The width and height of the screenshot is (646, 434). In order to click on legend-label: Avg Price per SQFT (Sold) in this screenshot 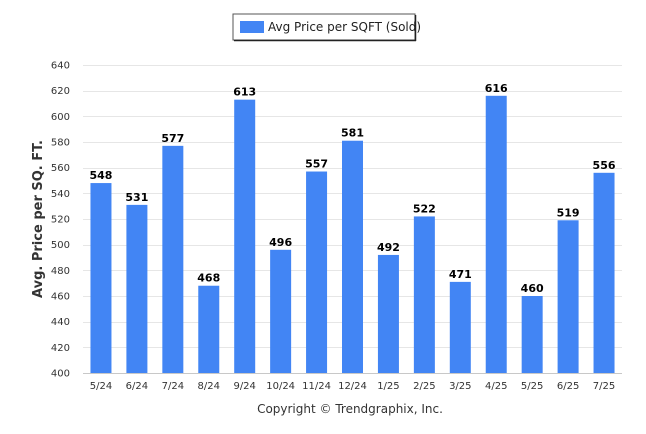, I will do `click(344, 27)`.